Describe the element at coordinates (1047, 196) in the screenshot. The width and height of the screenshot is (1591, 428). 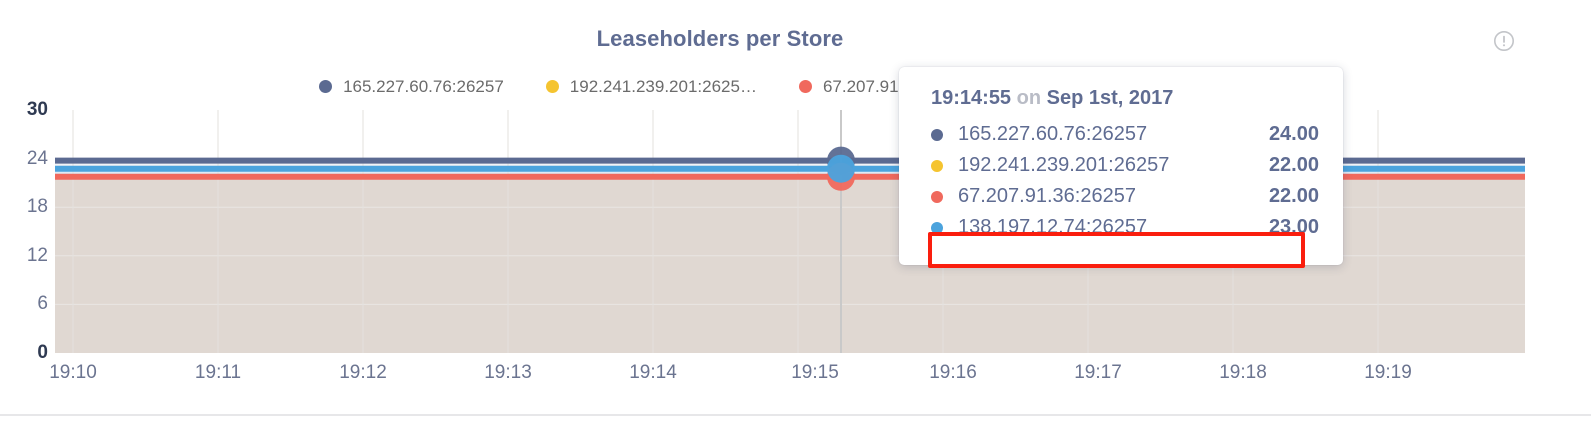
I see `tooltip-series-label: 67.207.91.36:26257` at that location.